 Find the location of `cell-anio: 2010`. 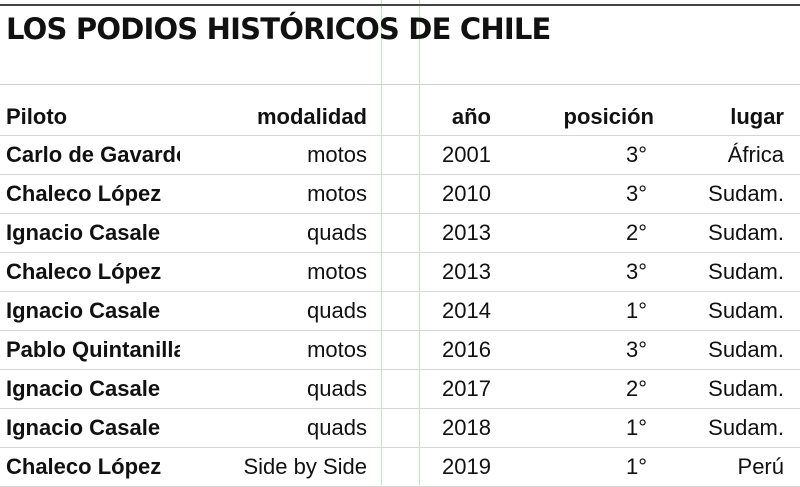

cell-anio: 2010 is located at coordinates (440, 194).